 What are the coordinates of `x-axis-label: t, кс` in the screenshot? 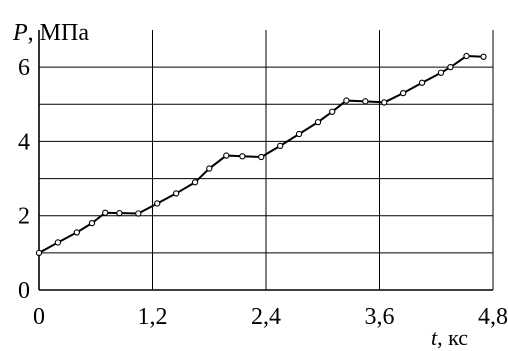 It's located at (449, 337).